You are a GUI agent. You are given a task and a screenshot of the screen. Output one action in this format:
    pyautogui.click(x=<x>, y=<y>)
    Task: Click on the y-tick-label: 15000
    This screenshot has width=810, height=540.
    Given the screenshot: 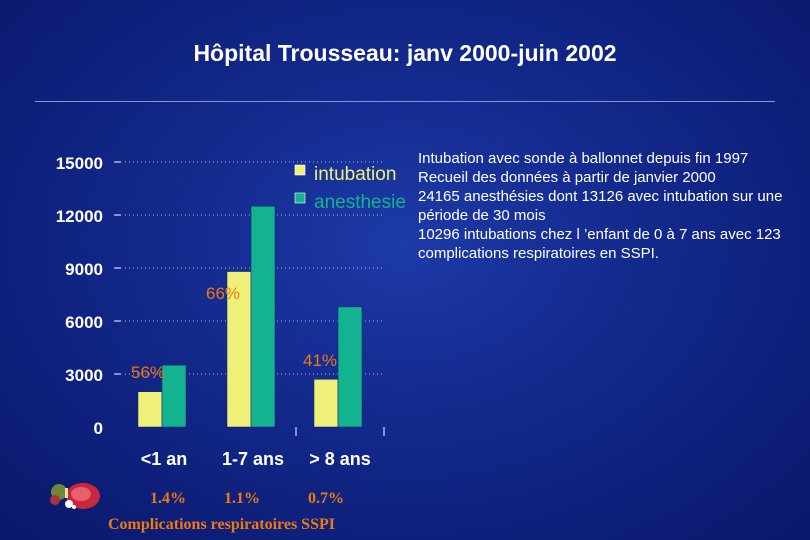 What is the action you would take?
    pyautogui.click(x=79, y=163)
    